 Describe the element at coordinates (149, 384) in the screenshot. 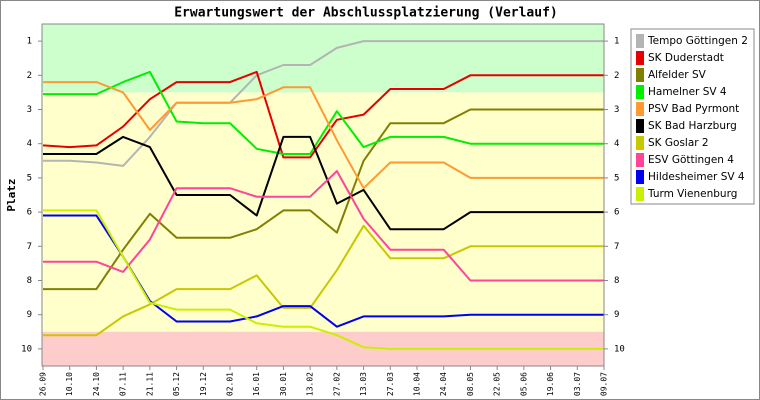

I see `x-tick-label: 21.11` at that location.